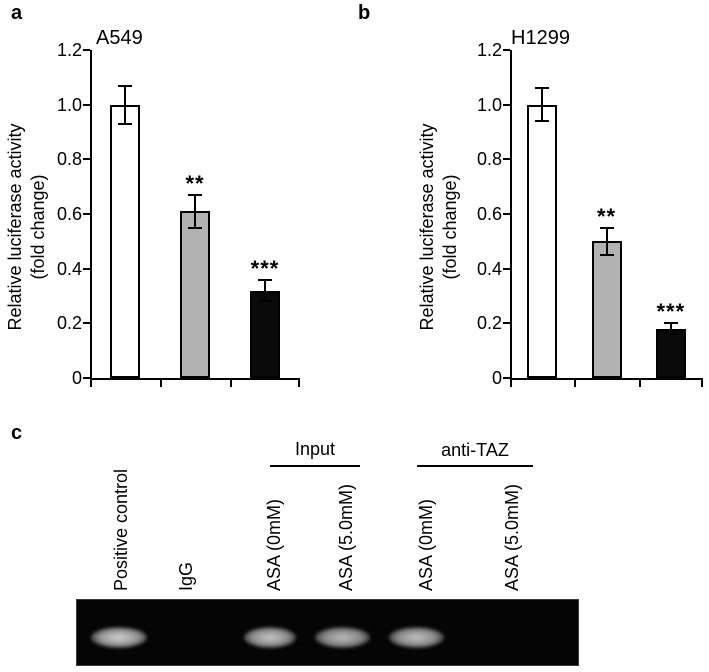  Describe the element at coordinates (17, 13) in the screenshot. I see `panel-label-a: a` at that location.